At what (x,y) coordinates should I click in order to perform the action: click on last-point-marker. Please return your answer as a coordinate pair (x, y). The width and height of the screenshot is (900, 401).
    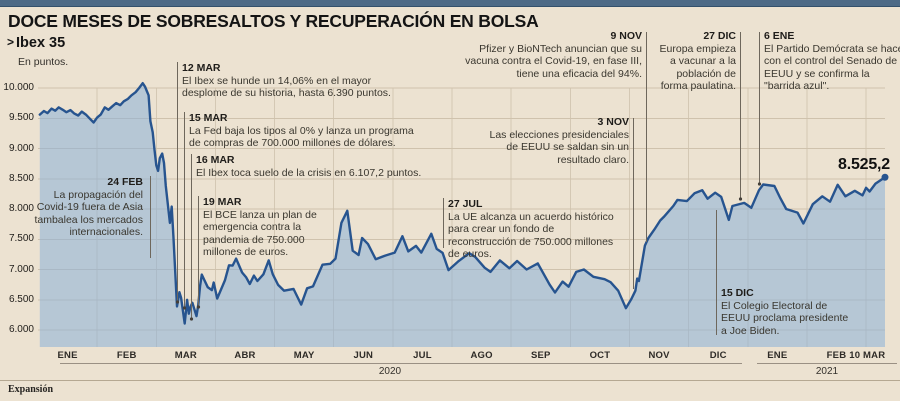
    Looking at the image, I should click on (885, 177).